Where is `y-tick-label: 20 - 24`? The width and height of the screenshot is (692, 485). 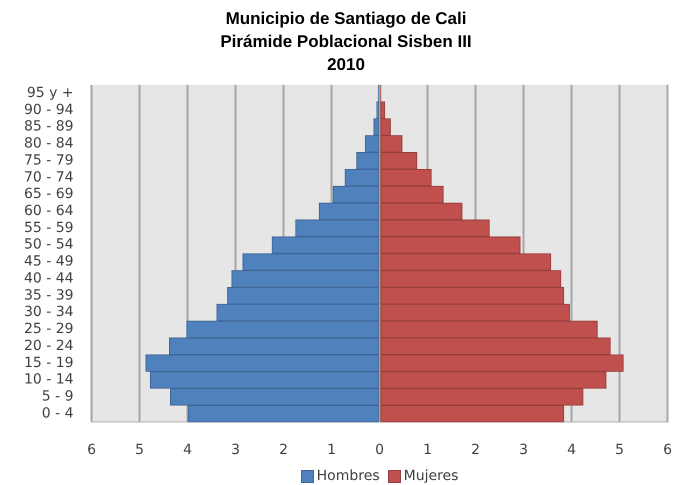
y-tick-label: 20 - 24 is located at coordinates (49, 346).